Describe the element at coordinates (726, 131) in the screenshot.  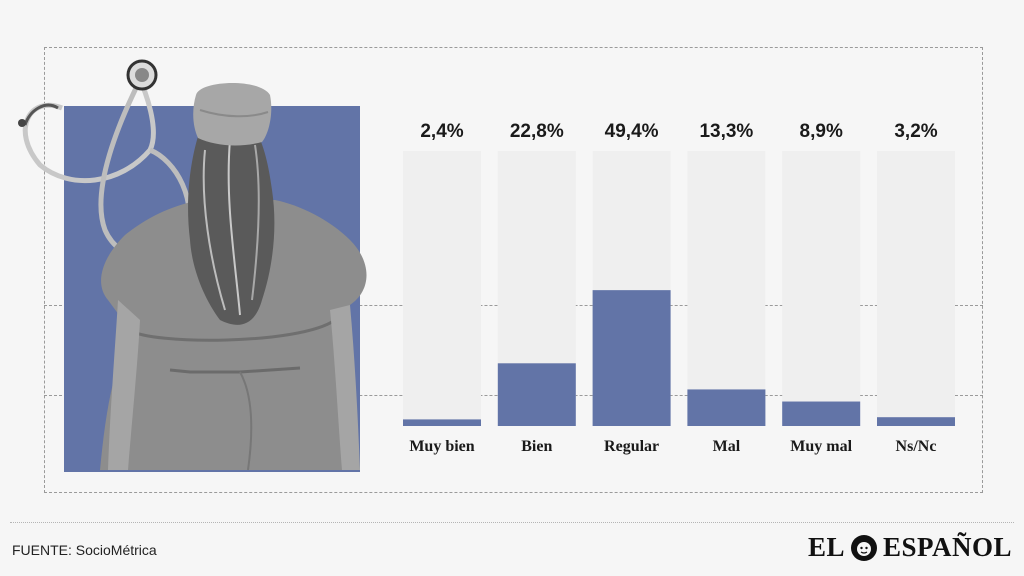
I see `value-label: 13,3%` at that location.